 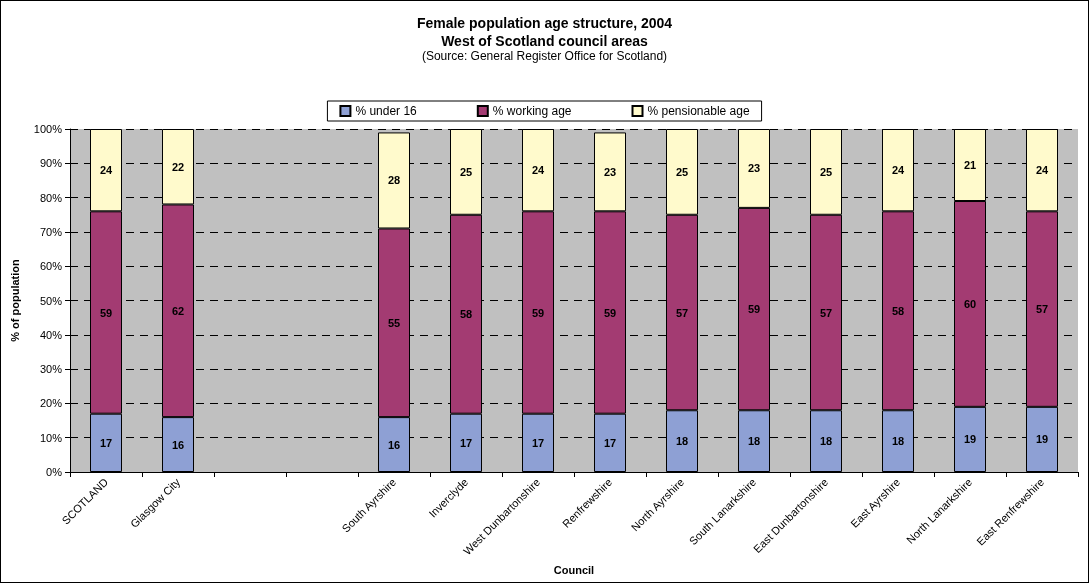 What do you see at coordinates (178, 166) in the screenshot?
I see `data-label: 22` at bounding box center [178, 166].